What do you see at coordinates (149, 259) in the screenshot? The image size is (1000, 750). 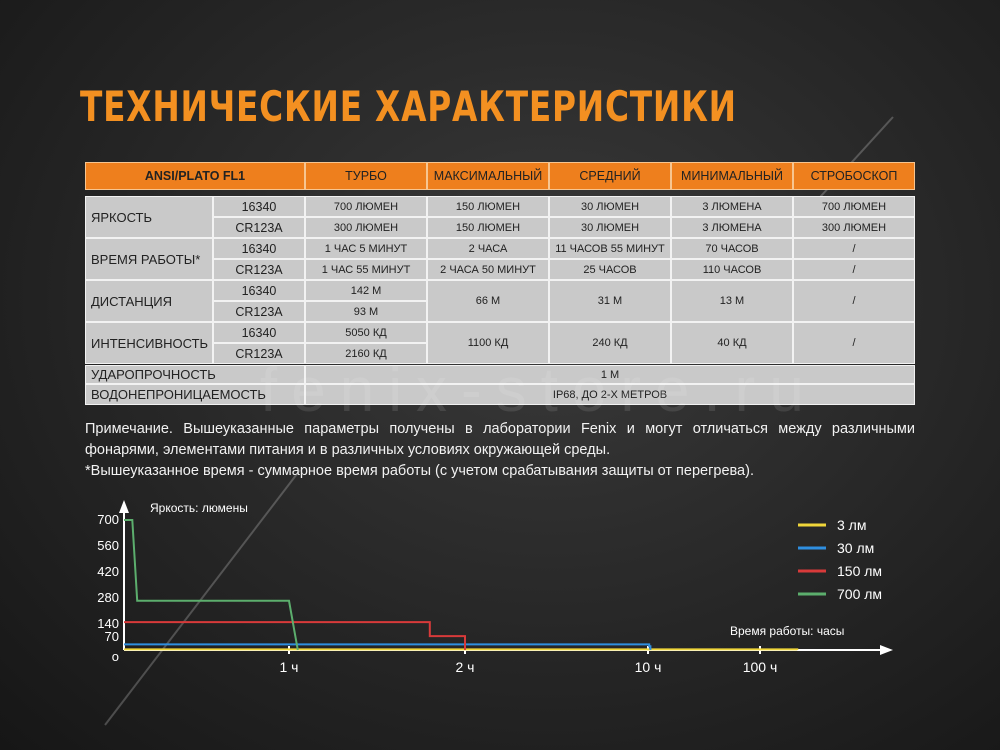 I see `row-label-runtime: ВРЕМЯ РАБОТЫ*` at bounding box center [149, 259].